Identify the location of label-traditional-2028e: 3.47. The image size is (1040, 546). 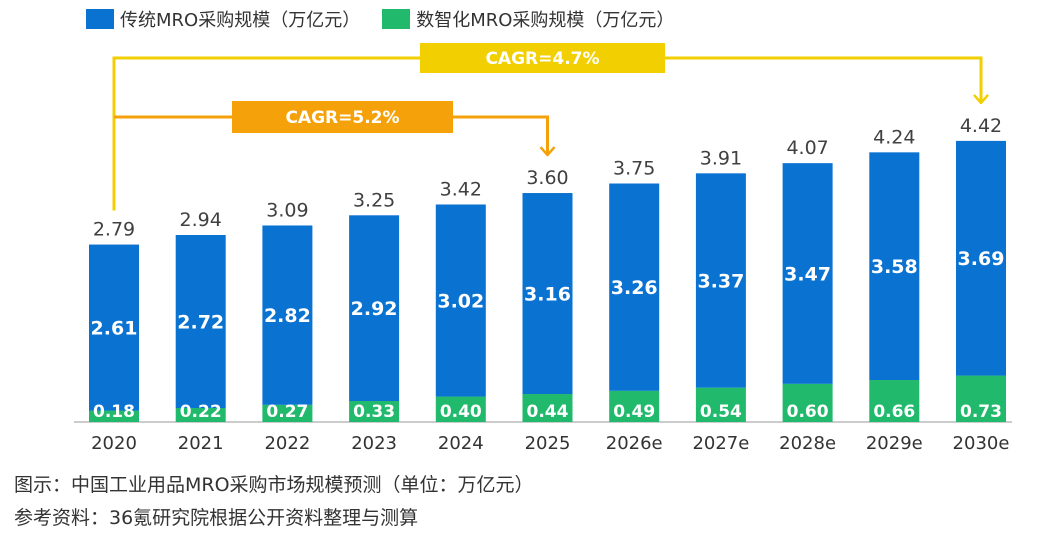
(807, 274).